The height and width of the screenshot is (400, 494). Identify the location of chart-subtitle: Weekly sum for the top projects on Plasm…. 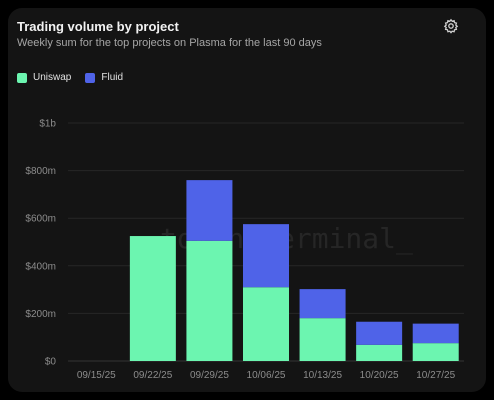
(169, 43).